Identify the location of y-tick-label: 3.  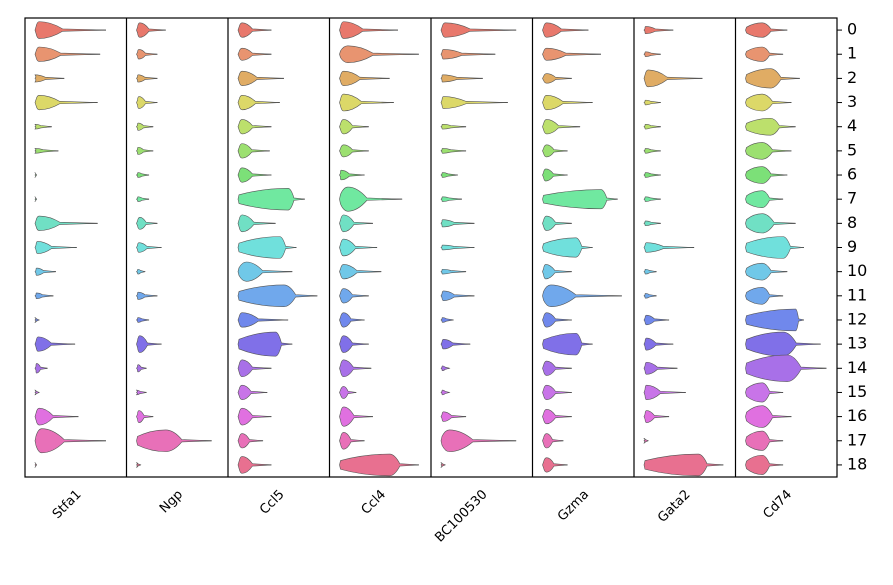
(852, 101).